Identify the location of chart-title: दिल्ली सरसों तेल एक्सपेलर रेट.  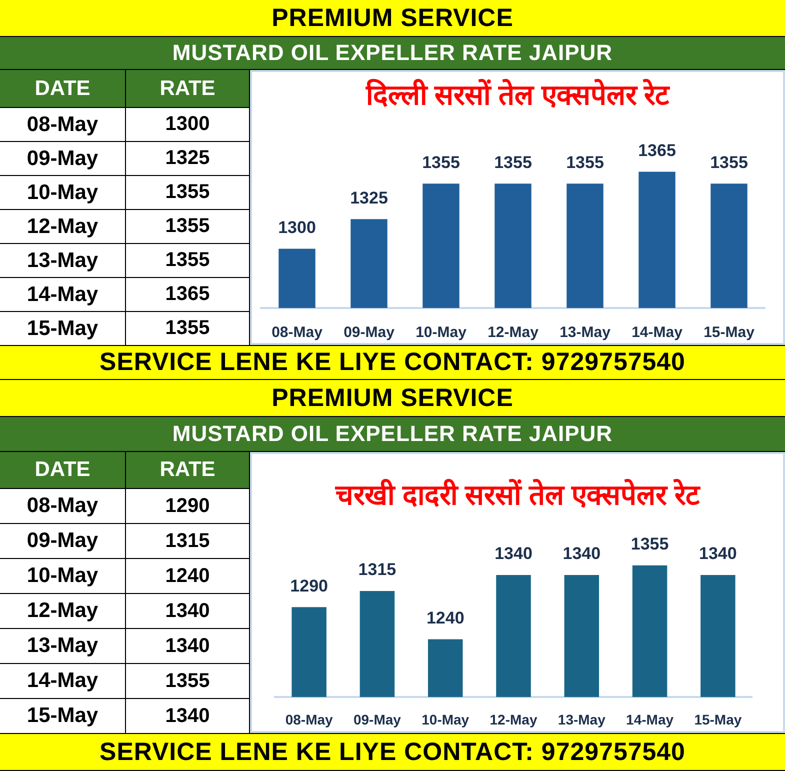
(517, 94).